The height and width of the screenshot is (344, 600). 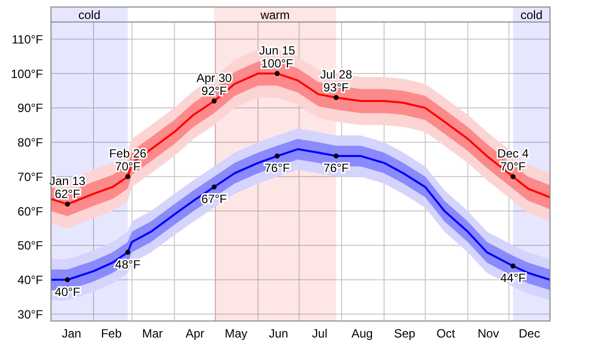 I want to click on y-tick-label: 30°F, so click(x=30, y=314).